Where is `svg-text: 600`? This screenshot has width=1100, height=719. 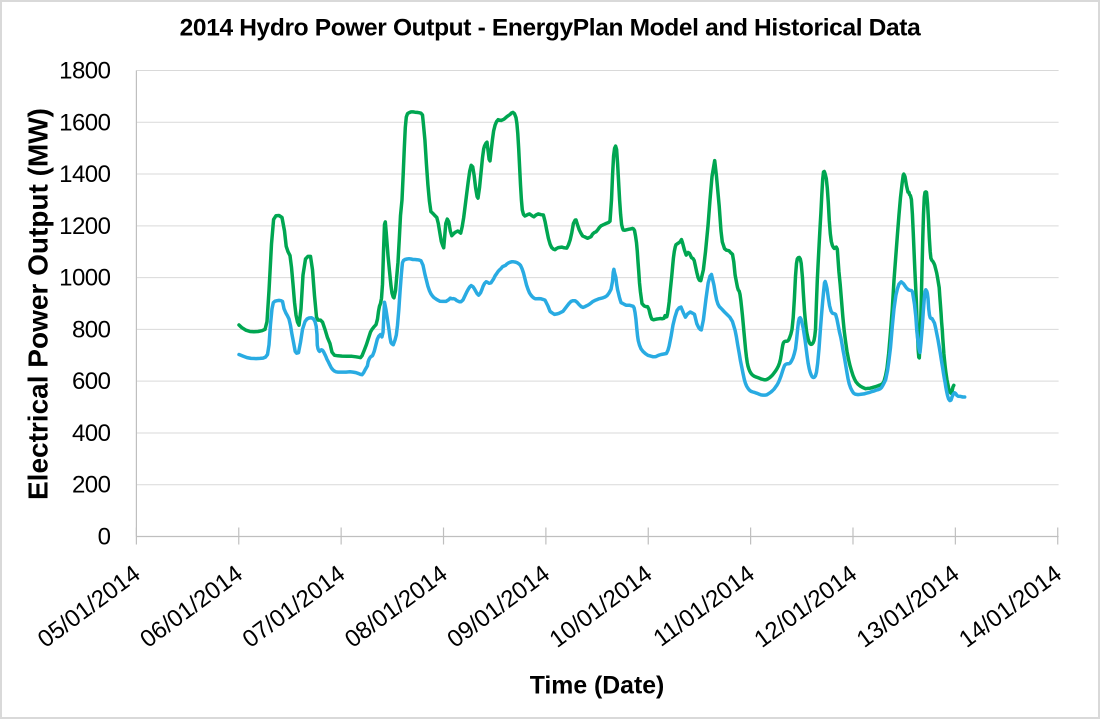 svg-text: 600 is located at coordinates (91, 381).